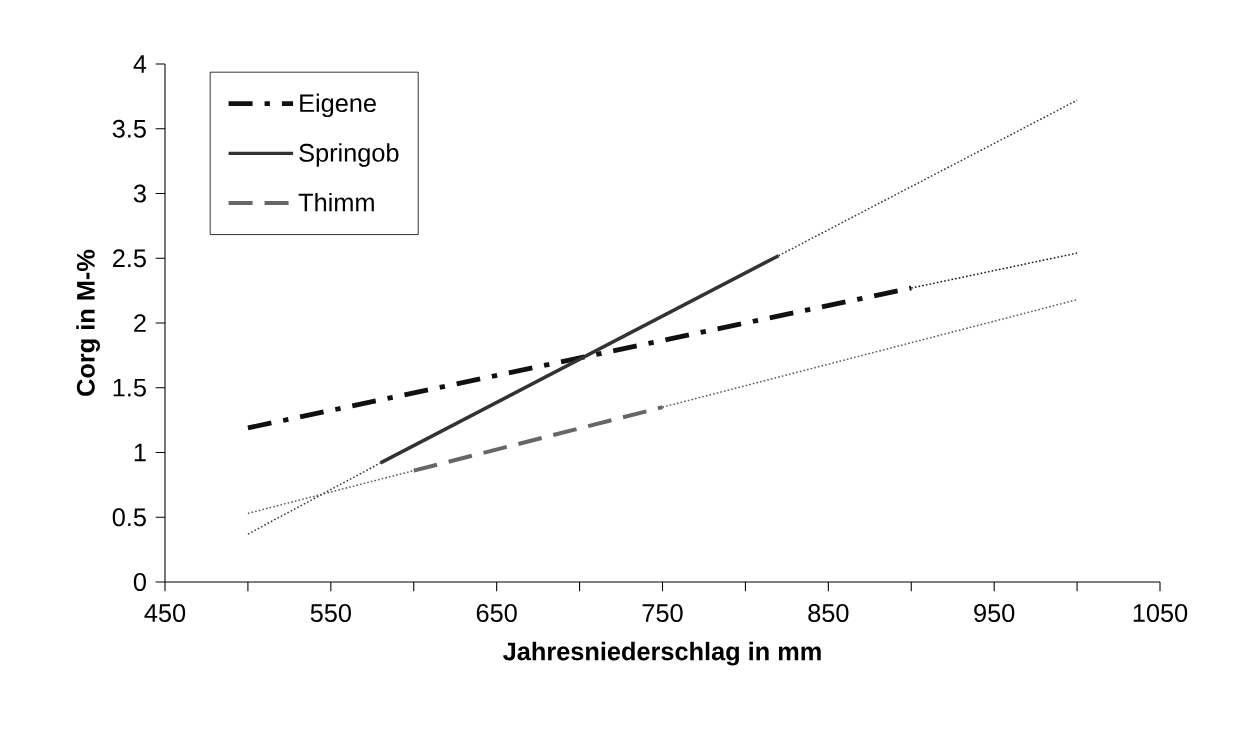  What do you see at coordinates (828, 613) in the screenshot?
I see `x-tick-label: 850` at bounding box center [828, 613].